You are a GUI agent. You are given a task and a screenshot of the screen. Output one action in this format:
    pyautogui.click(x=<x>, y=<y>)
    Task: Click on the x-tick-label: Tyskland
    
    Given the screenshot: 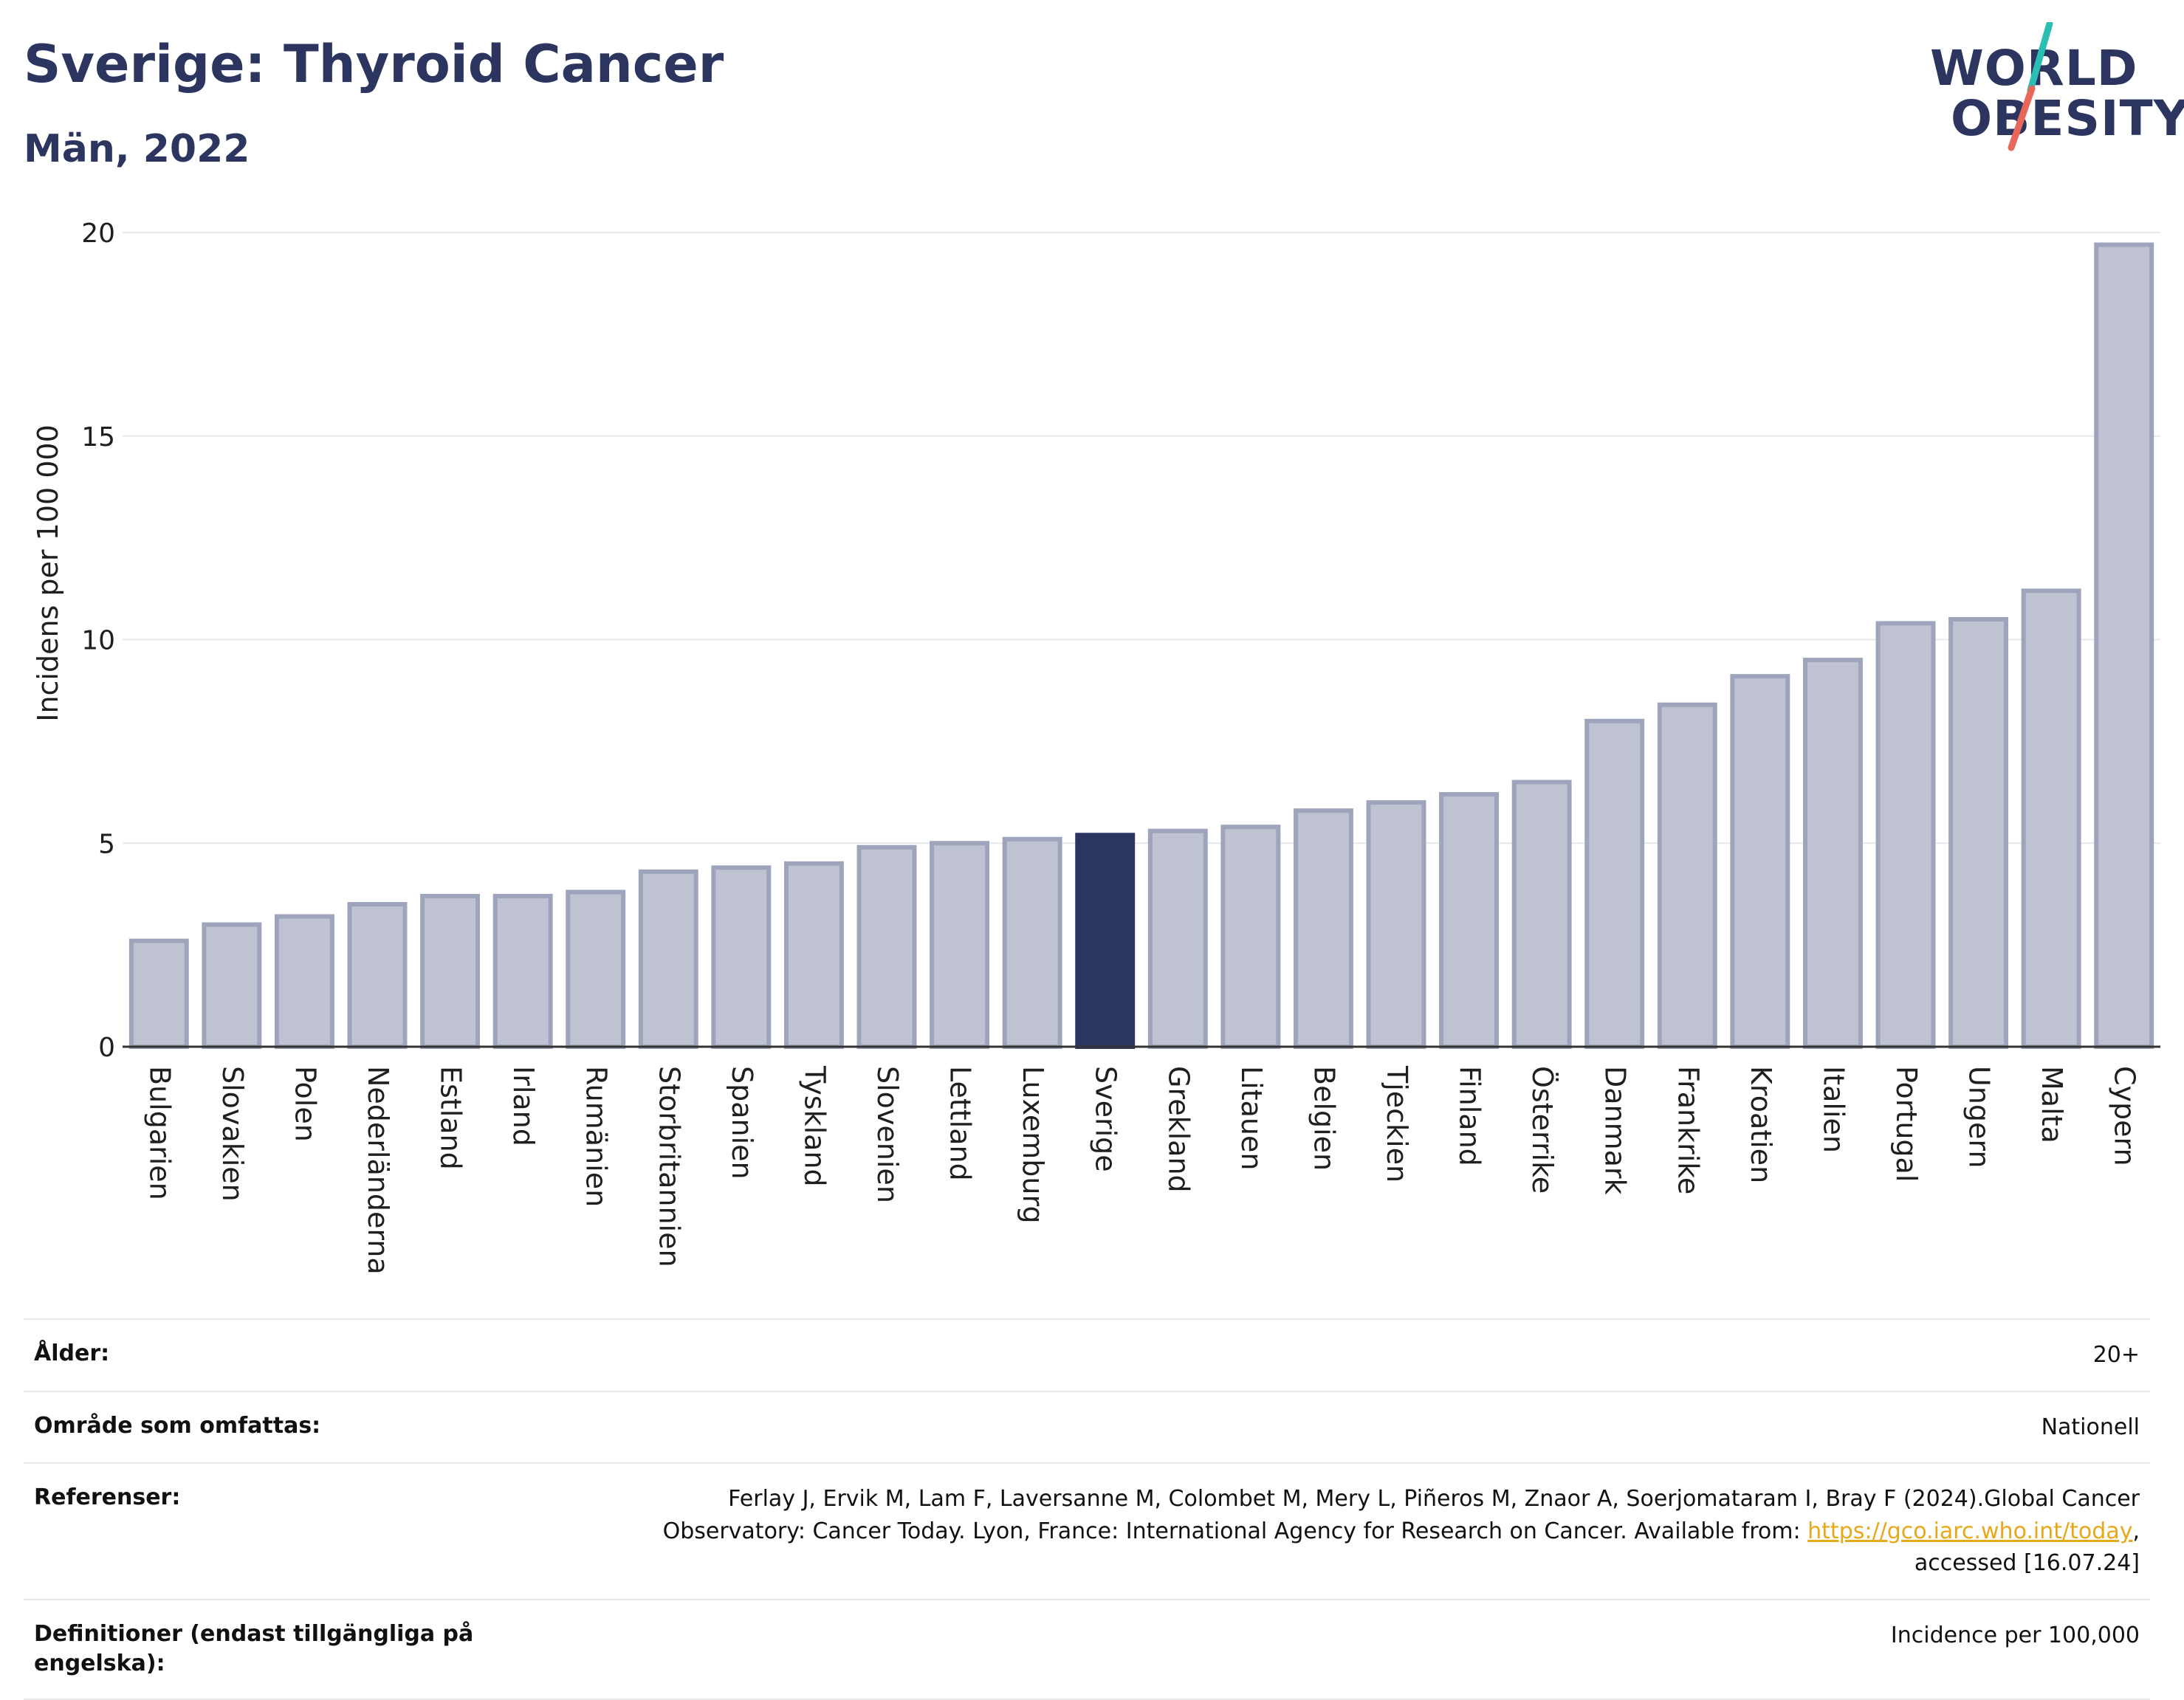 What is the action you would take?
    pyautogui.click(x=815, y=1126)
    